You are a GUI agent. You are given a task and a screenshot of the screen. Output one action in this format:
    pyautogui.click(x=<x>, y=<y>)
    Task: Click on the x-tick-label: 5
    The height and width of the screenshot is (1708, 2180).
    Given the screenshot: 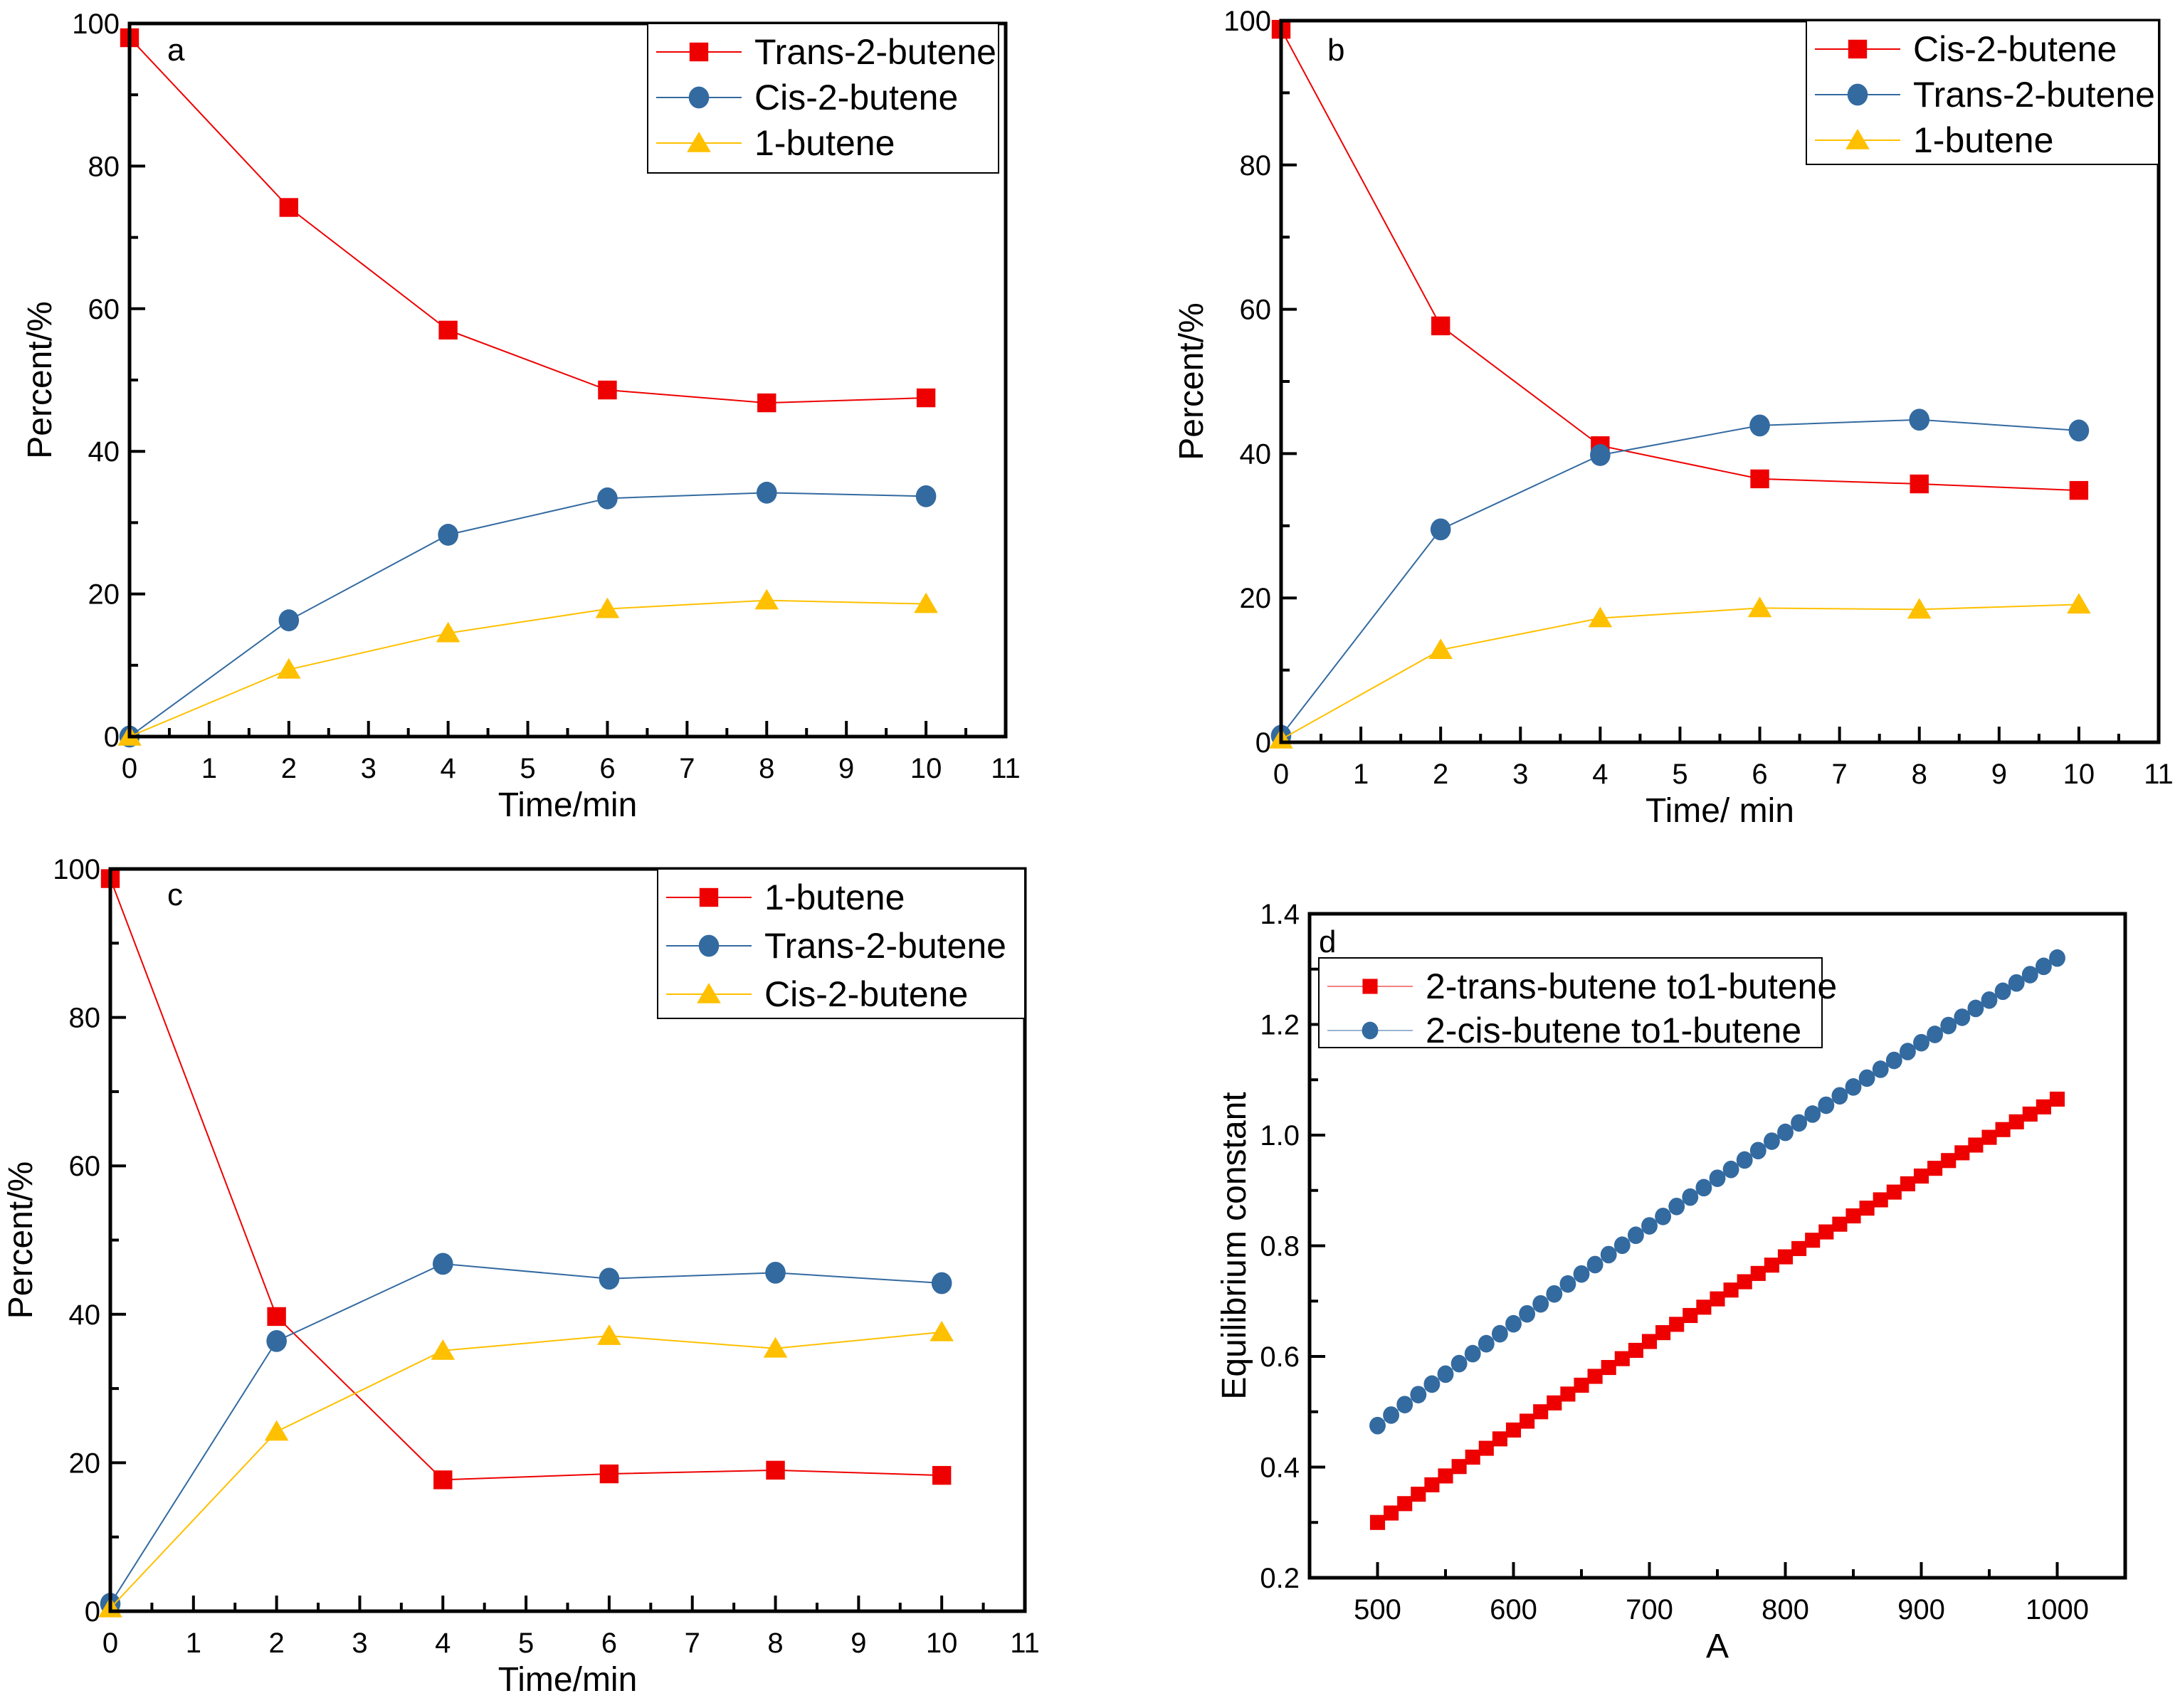 What is the action you would take?
    pyautogui.click(x=1679, y=774)
    